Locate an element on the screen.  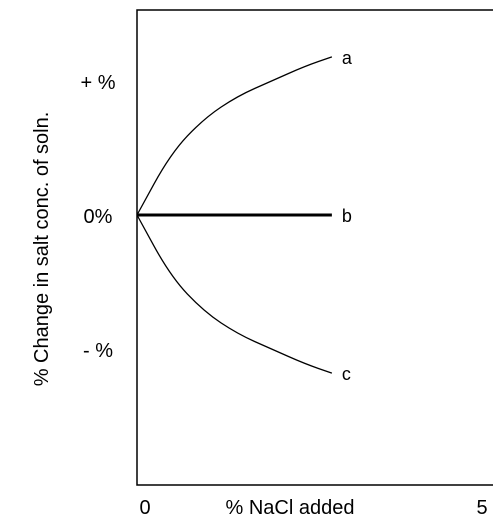
series-label-b: b is located at coordinates (347, 216).